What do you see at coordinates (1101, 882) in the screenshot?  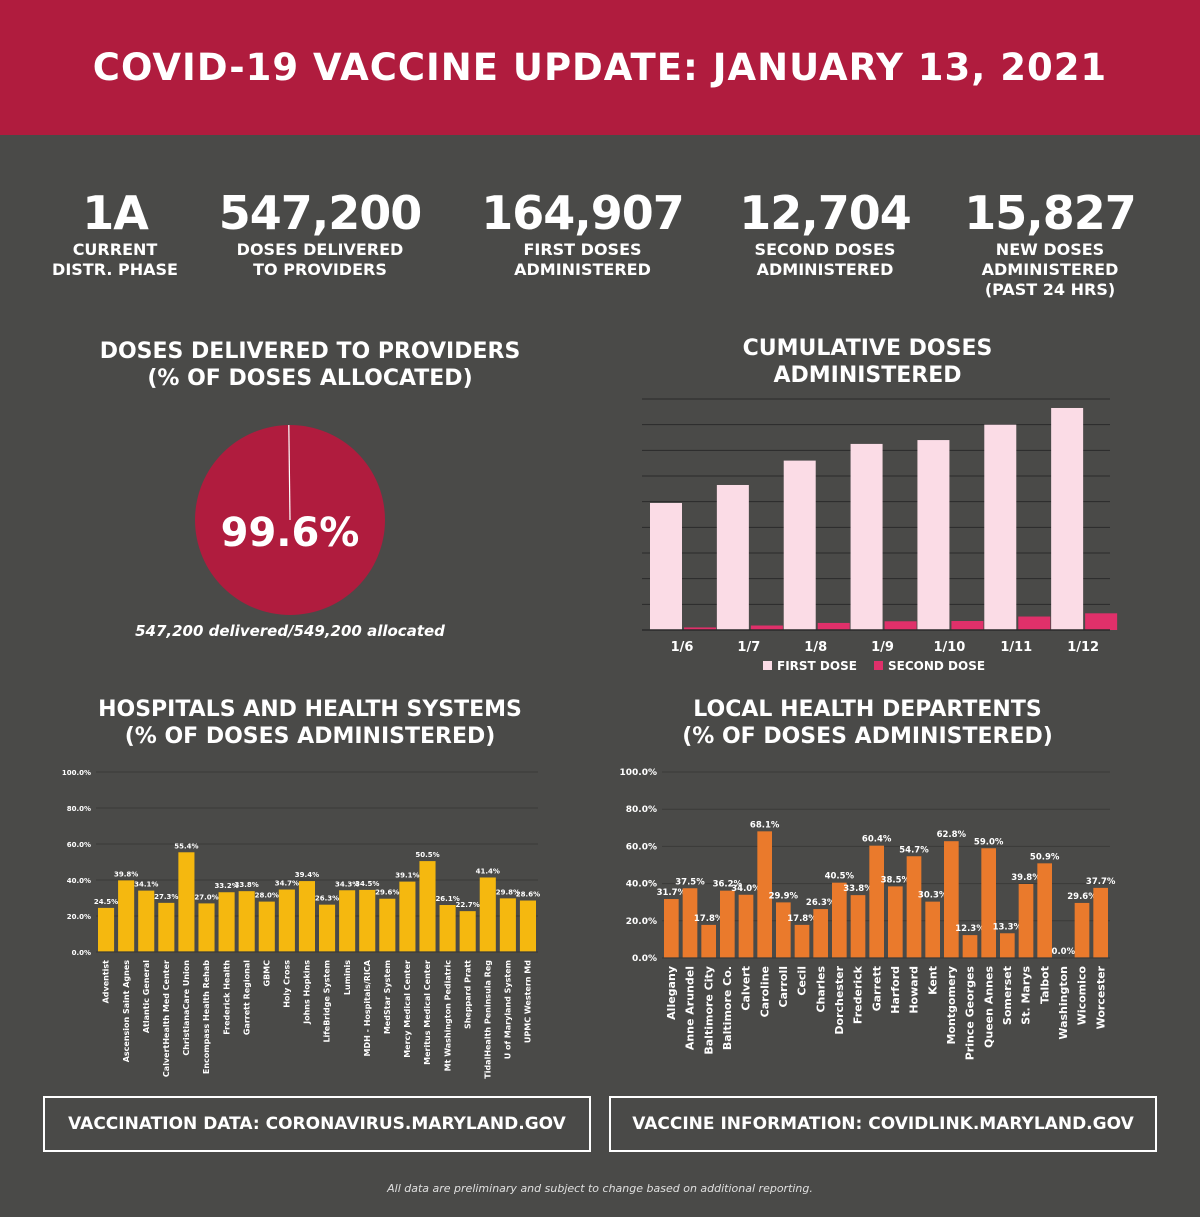 I see `data-label: 37.7%` at bounding box center [1101, 882].